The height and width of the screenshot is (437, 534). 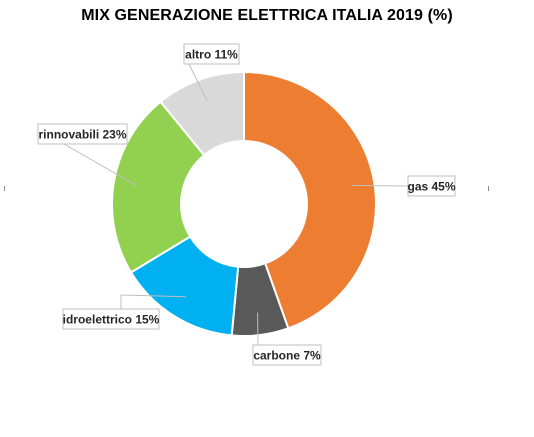 What do you see at coordinates (153, 301) in the screenshot?
I see `leader-line-idroelettrico` at bounding box center [153, 301].